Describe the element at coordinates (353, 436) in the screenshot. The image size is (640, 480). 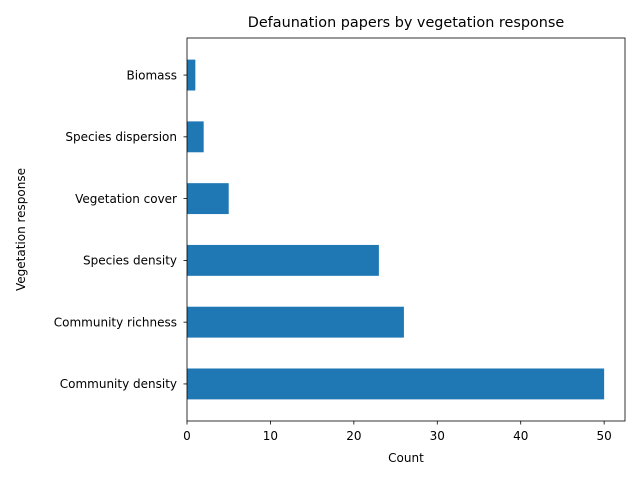
I see `x-tick-label: 20` at that location.